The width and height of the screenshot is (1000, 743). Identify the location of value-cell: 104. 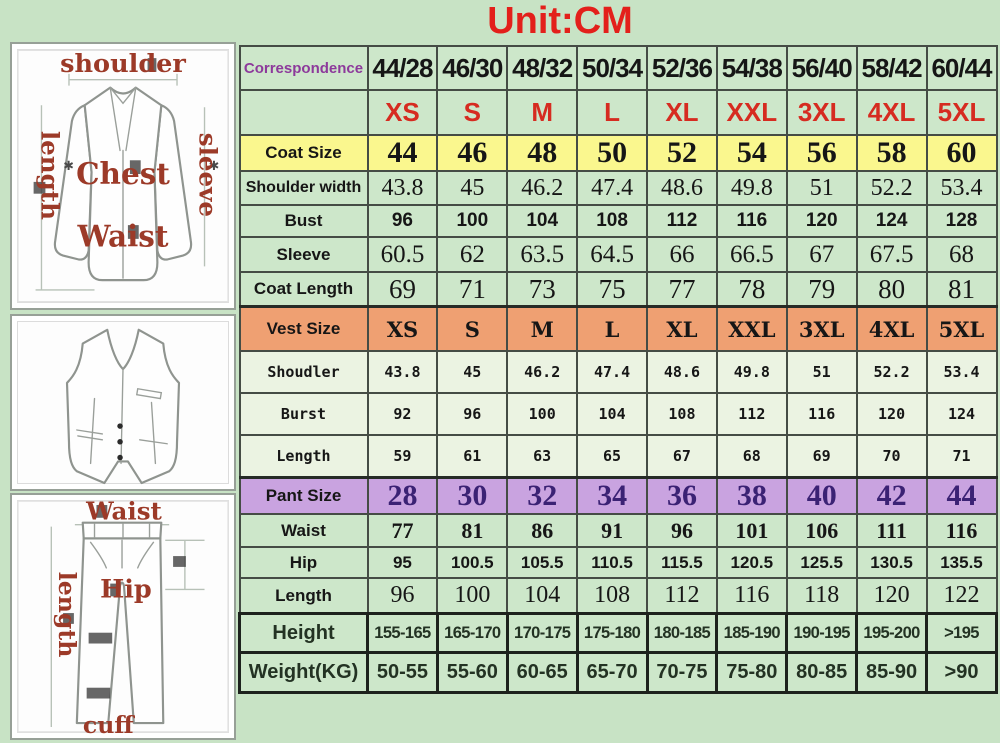
(612, 414).